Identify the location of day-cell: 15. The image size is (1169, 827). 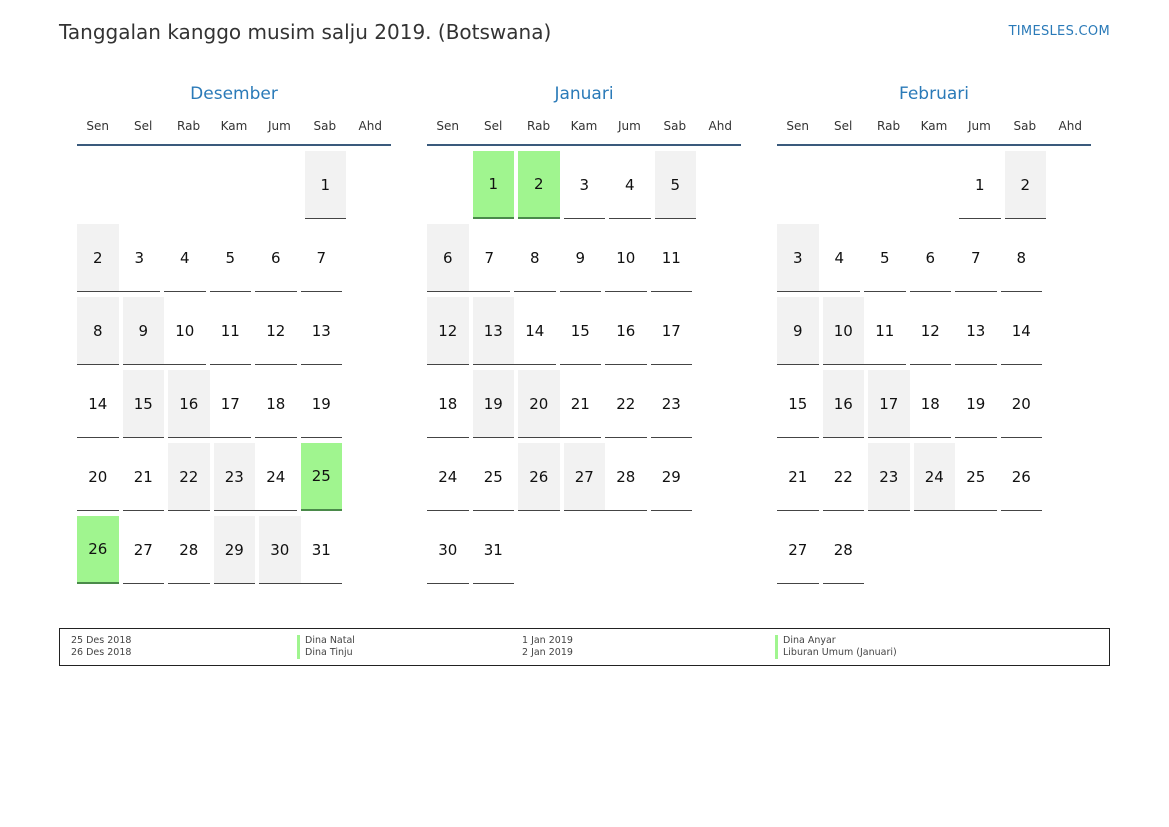
(143, 404).